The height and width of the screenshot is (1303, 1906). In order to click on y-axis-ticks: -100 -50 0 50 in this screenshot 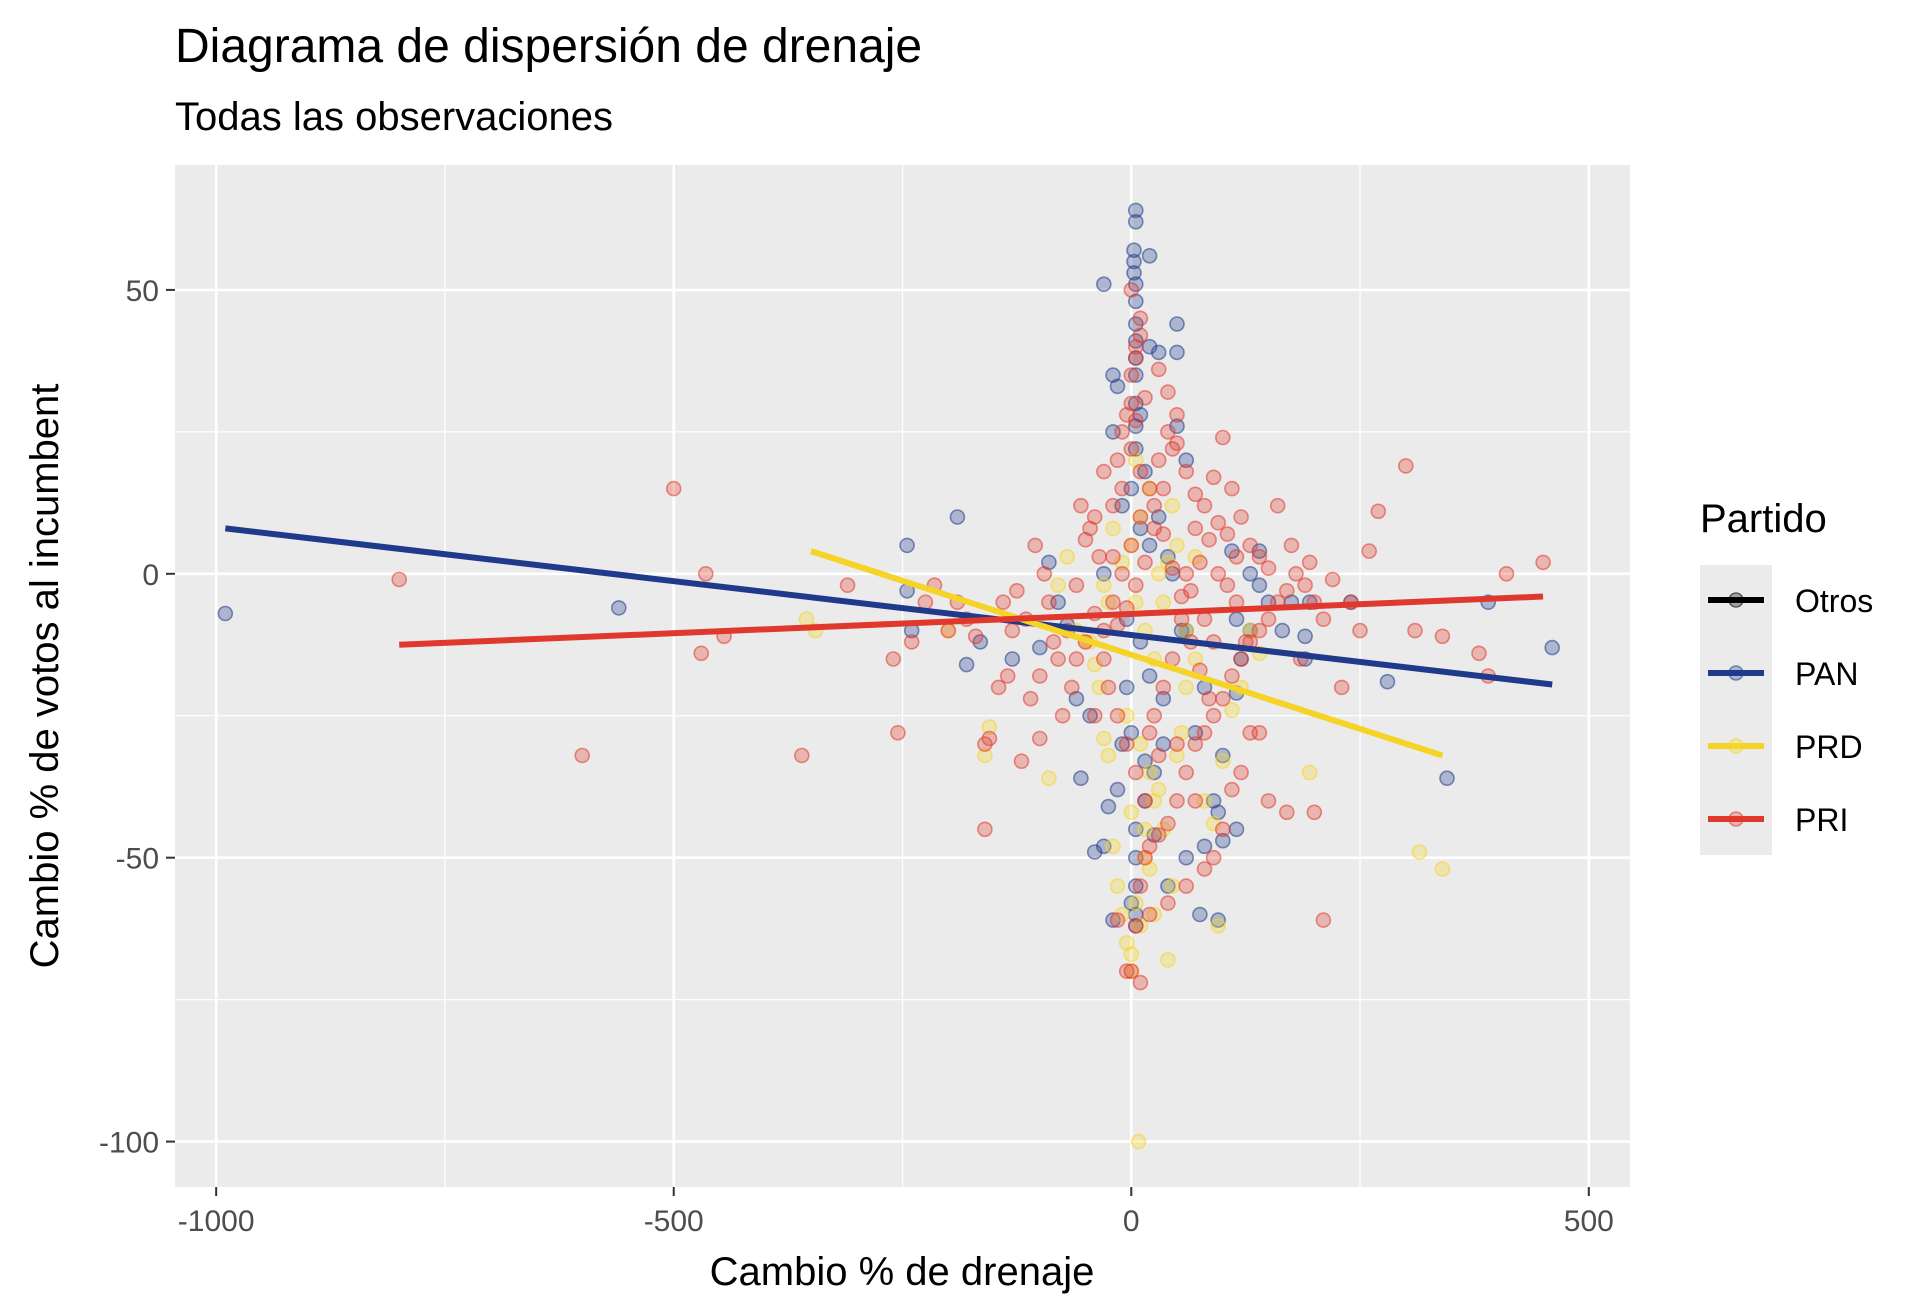, I will do `click(137, 717)`.